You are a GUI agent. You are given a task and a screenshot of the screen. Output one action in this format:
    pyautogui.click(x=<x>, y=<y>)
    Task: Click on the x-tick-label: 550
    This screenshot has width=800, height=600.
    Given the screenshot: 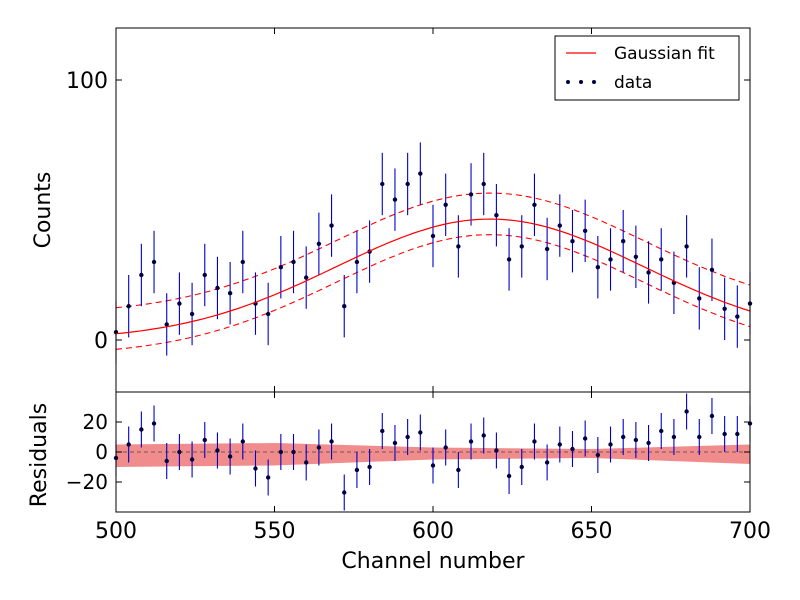 What is the action you would take?
    pyautogui.click(x=275, y=531)
    